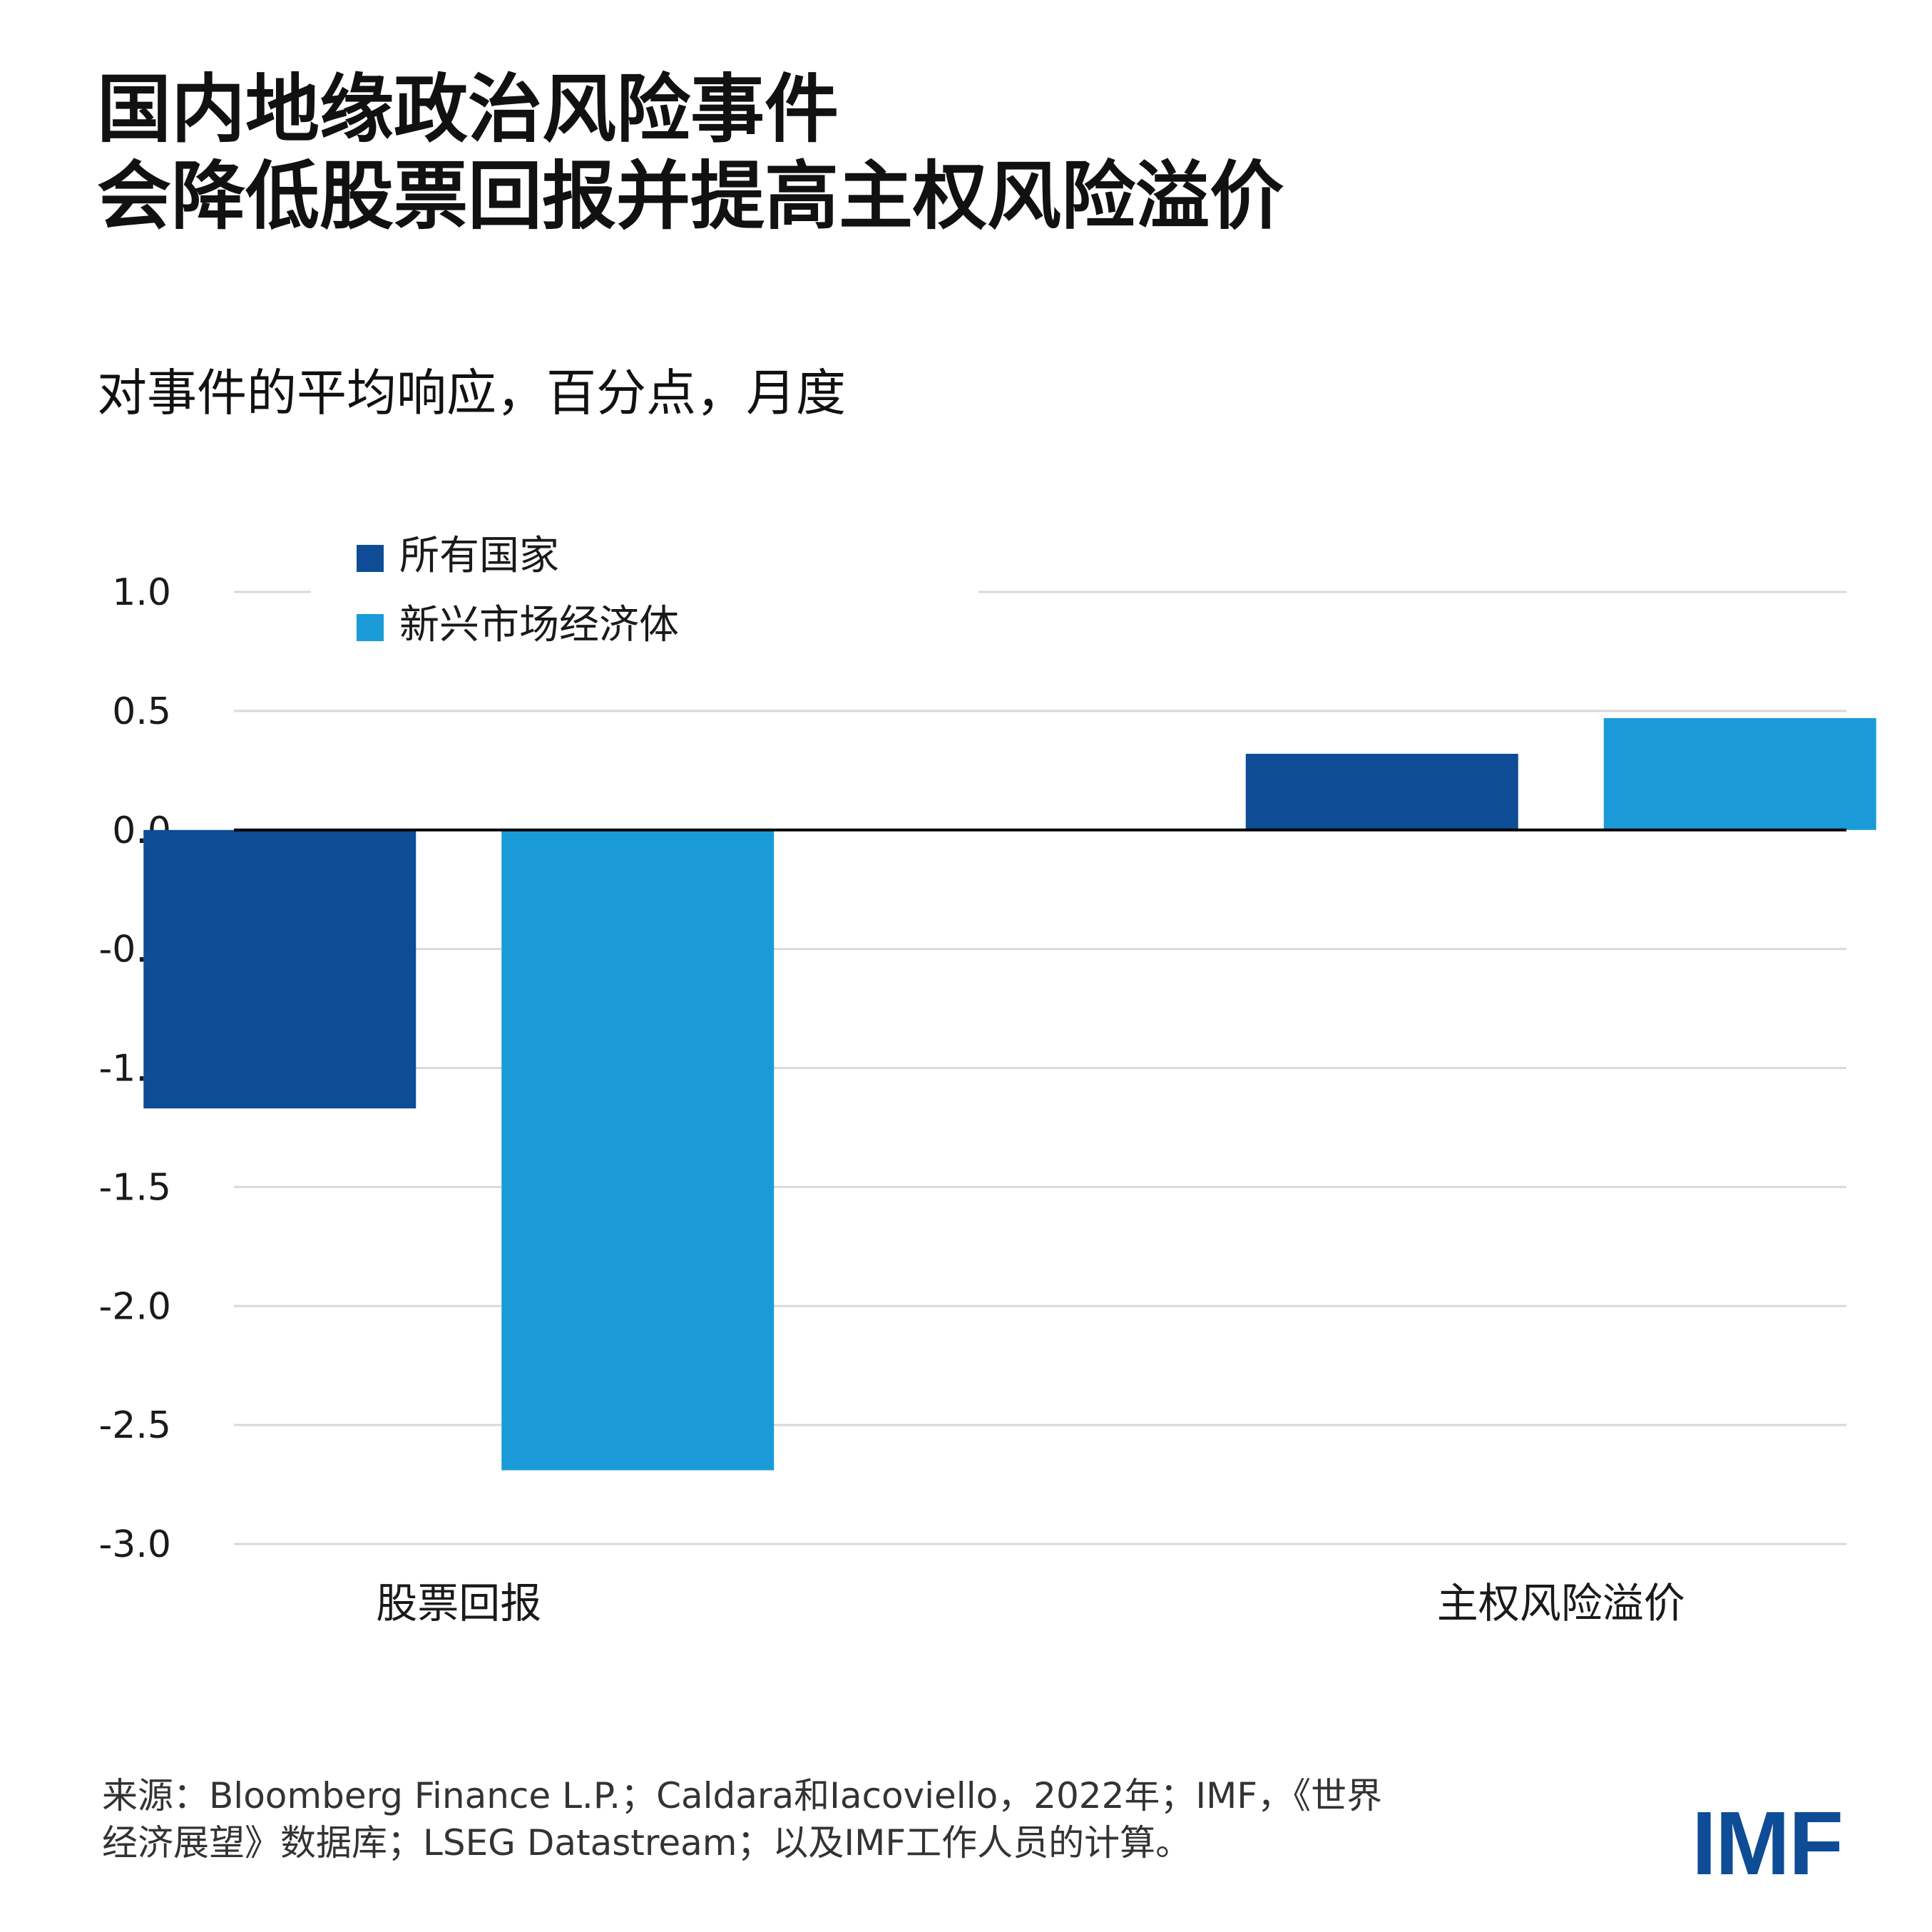 The width and height of the screenshot is (1932, 1932). Describe the element at coordinates (647, 1843) in the screenshot. I see `source-line-2: 经济展望》数据库；LSEG Datastream；以及IMF工作人员的计算。` at that location.